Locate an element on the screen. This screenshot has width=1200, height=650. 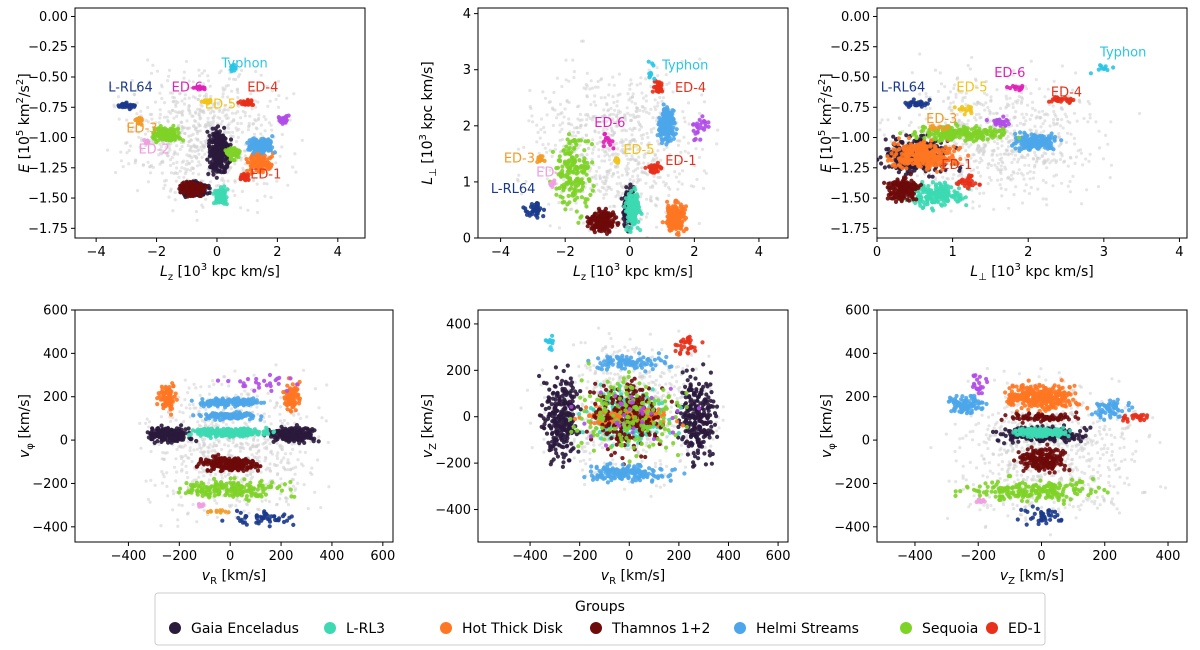
x-tick-label: 4 is located at coordinates (338, 252).